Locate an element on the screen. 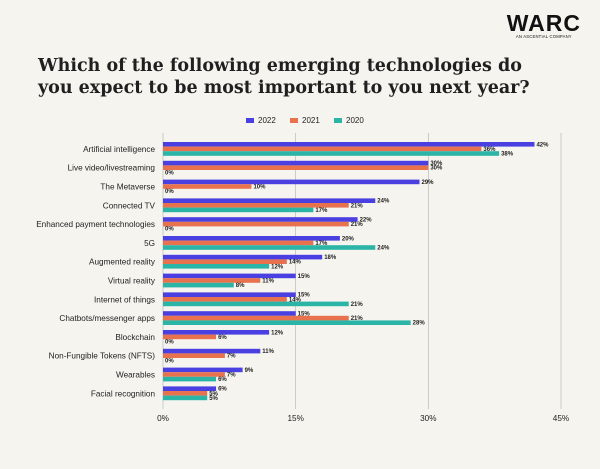 The image size is (600, 469). value-label-2021: 17% is located at coordinates (321, 244).